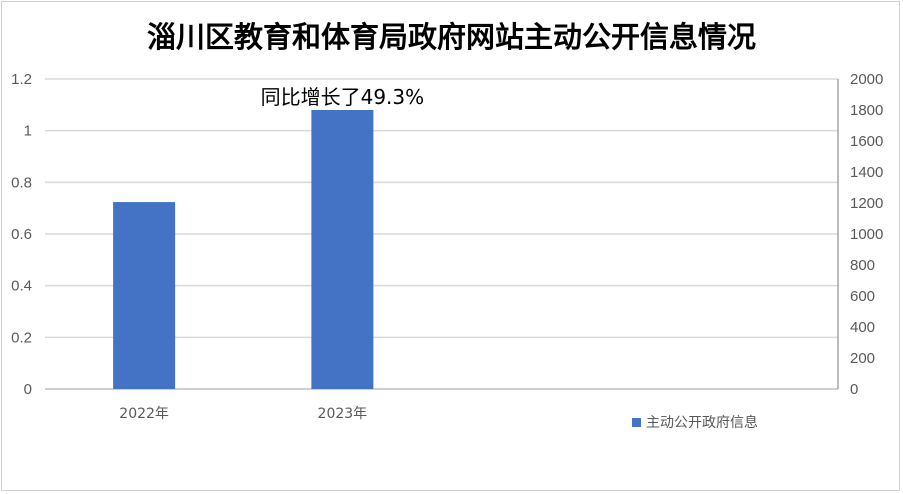  I want to click on legend: 主动公开政府信息, so click(695, 422).